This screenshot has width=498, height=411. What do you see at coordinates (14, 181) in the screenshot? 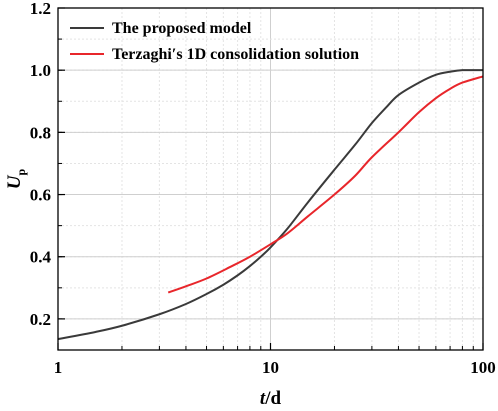
I see `y-axis-title-variable: U` at bounding box center [14, 181].